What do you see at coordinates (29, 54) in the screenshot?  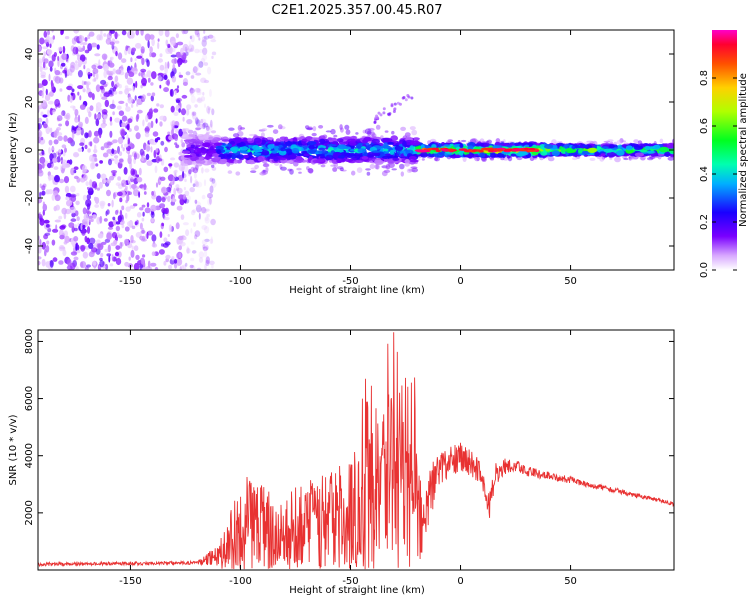 I see `y-tick-label: 40` at bounding box center [29, 54].